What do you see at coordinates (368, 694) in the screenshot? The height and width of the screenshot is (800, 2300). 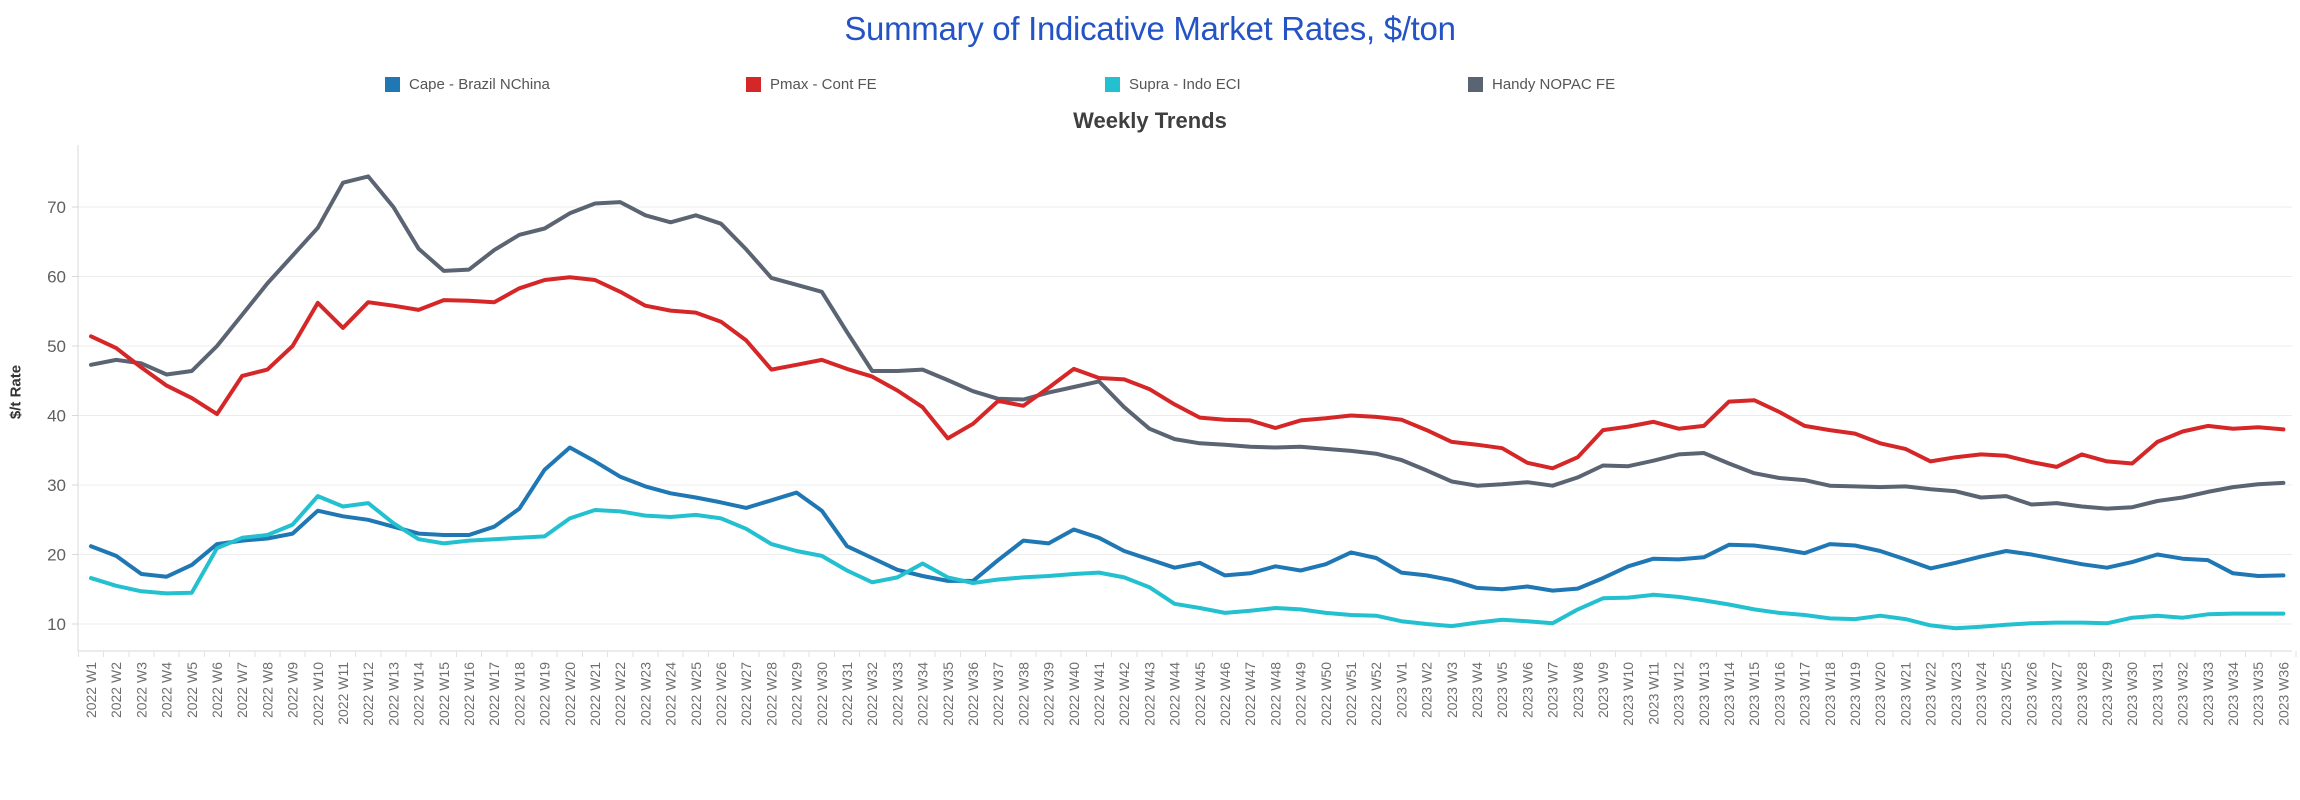 I see `x-tick-label: 2022 W12` at bounding box center [368, 694].